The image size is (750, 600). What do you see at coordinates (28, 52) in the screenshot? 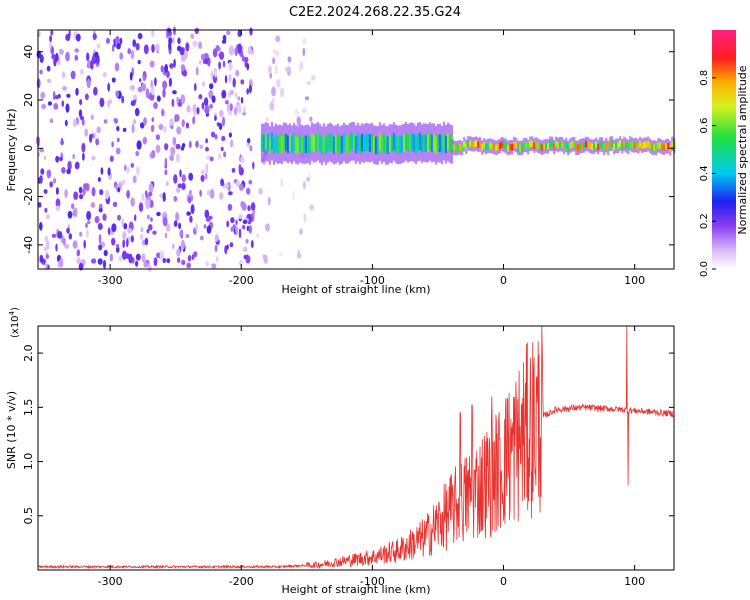
I see `spectrogram-y-tick-label: 40` at bounding box center [28, 52].